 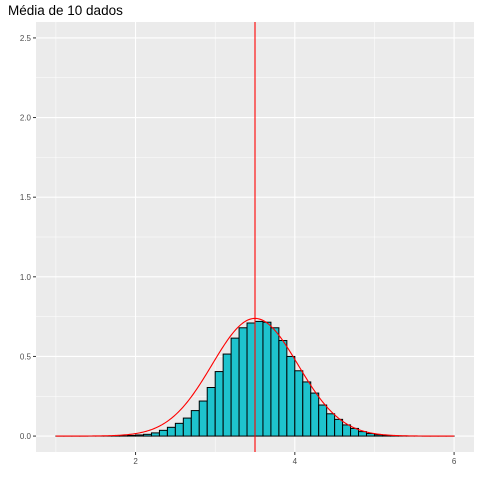 I want to click on x-tick-label: 4, so click(x=295, y=461).